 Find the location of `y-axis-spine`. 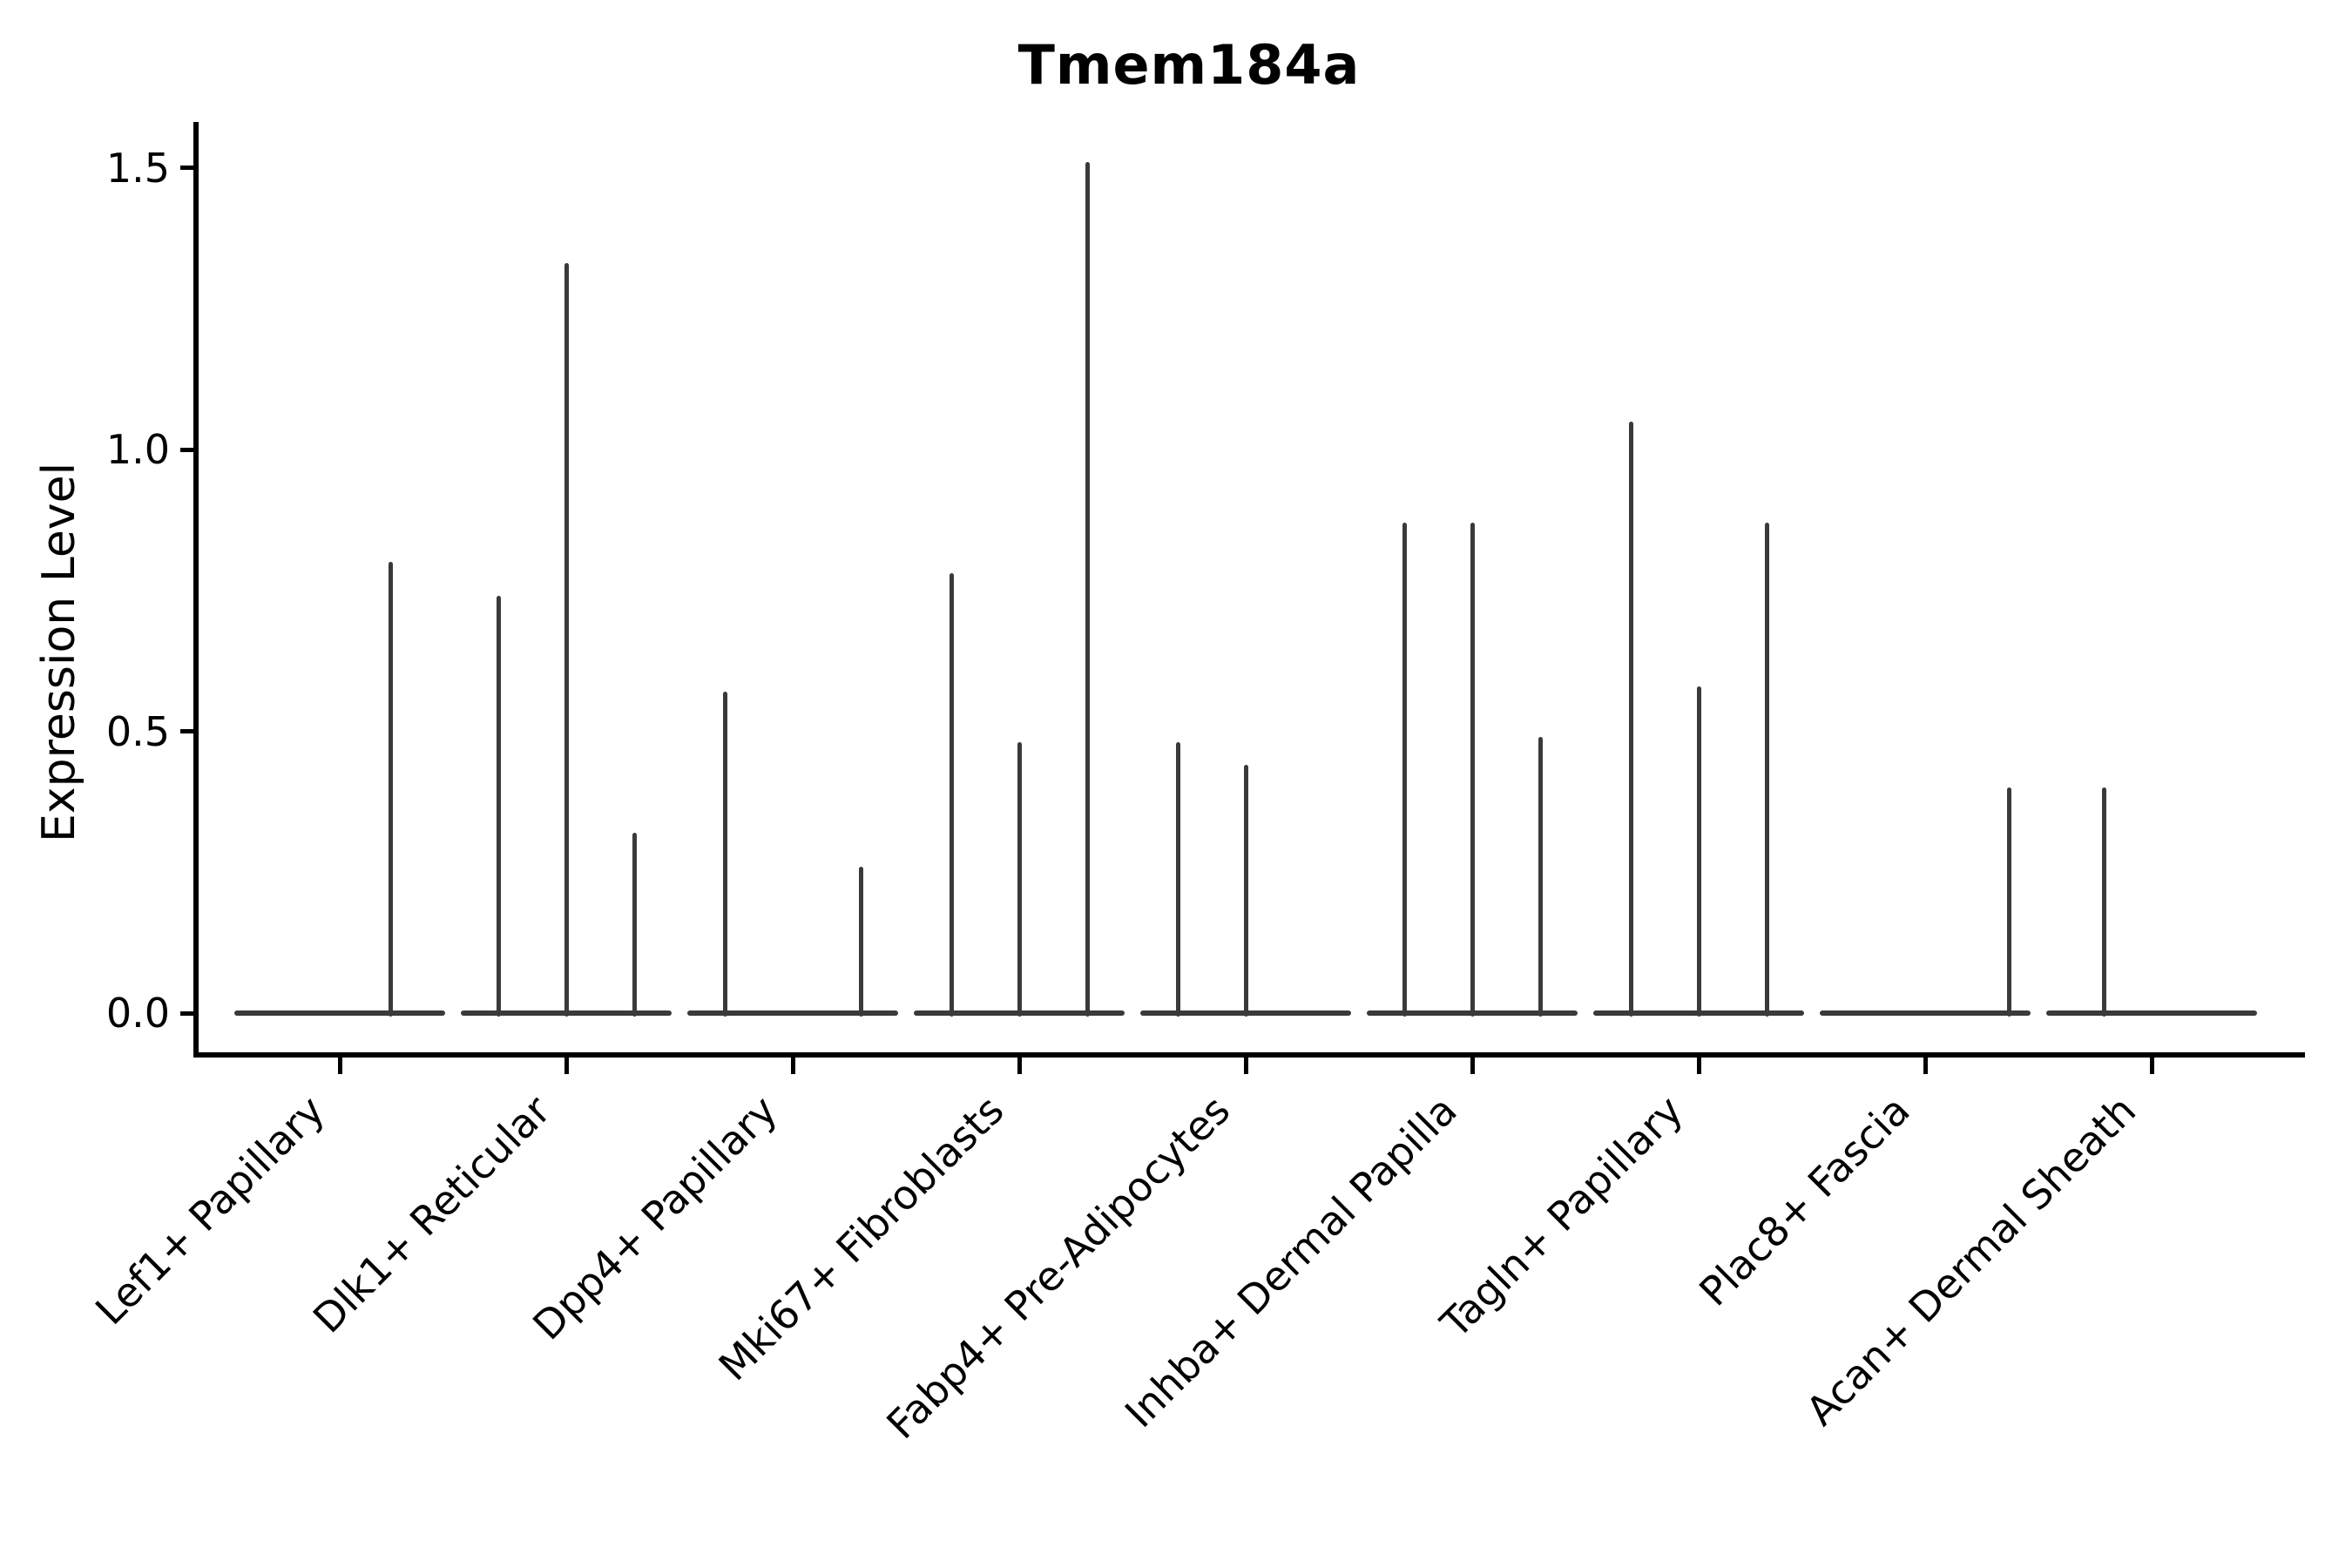

y-axis-spine is located at coordinates (196, 590).